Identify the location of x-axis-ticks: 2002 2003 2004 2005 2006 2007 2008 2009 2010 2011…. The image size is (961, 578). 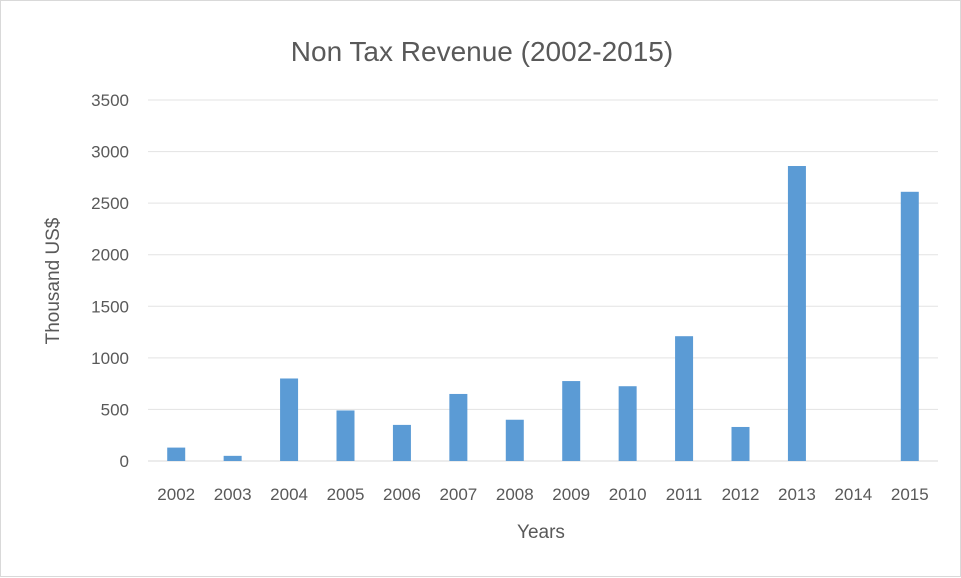
(542, 494).